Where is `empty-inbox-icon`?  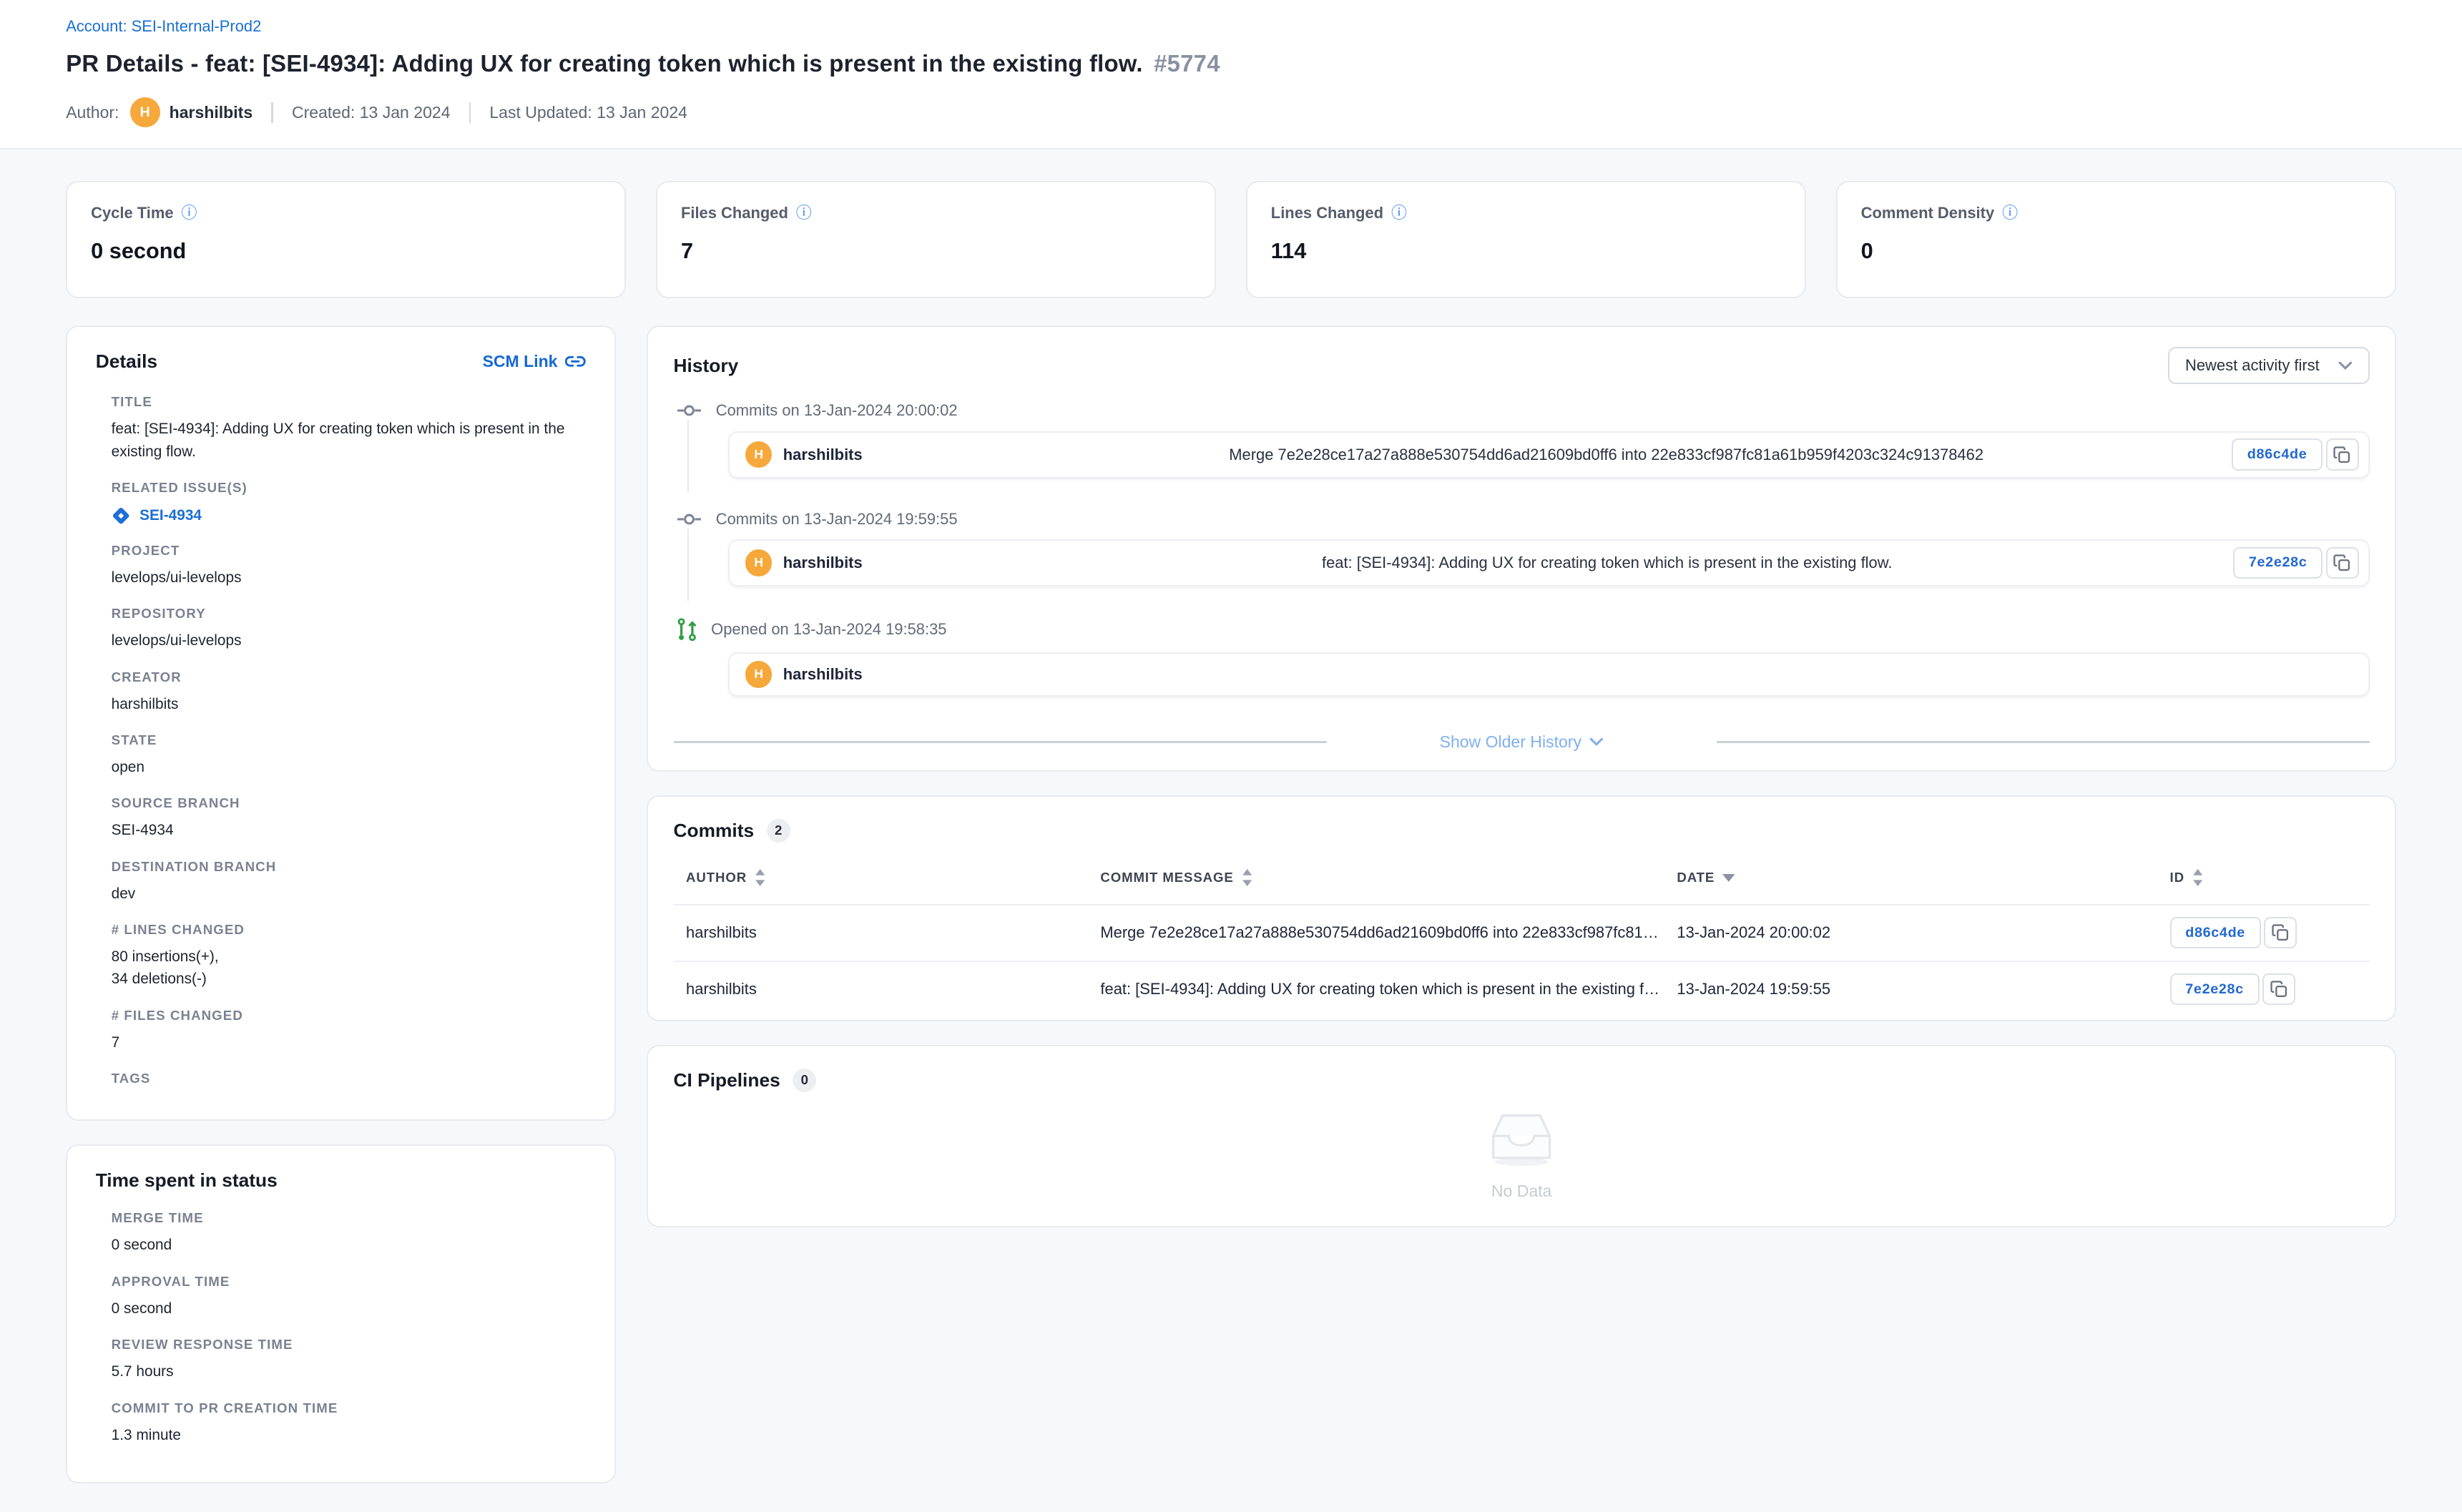
empty-inbox-icon is located at coordinates (1521, 1139).